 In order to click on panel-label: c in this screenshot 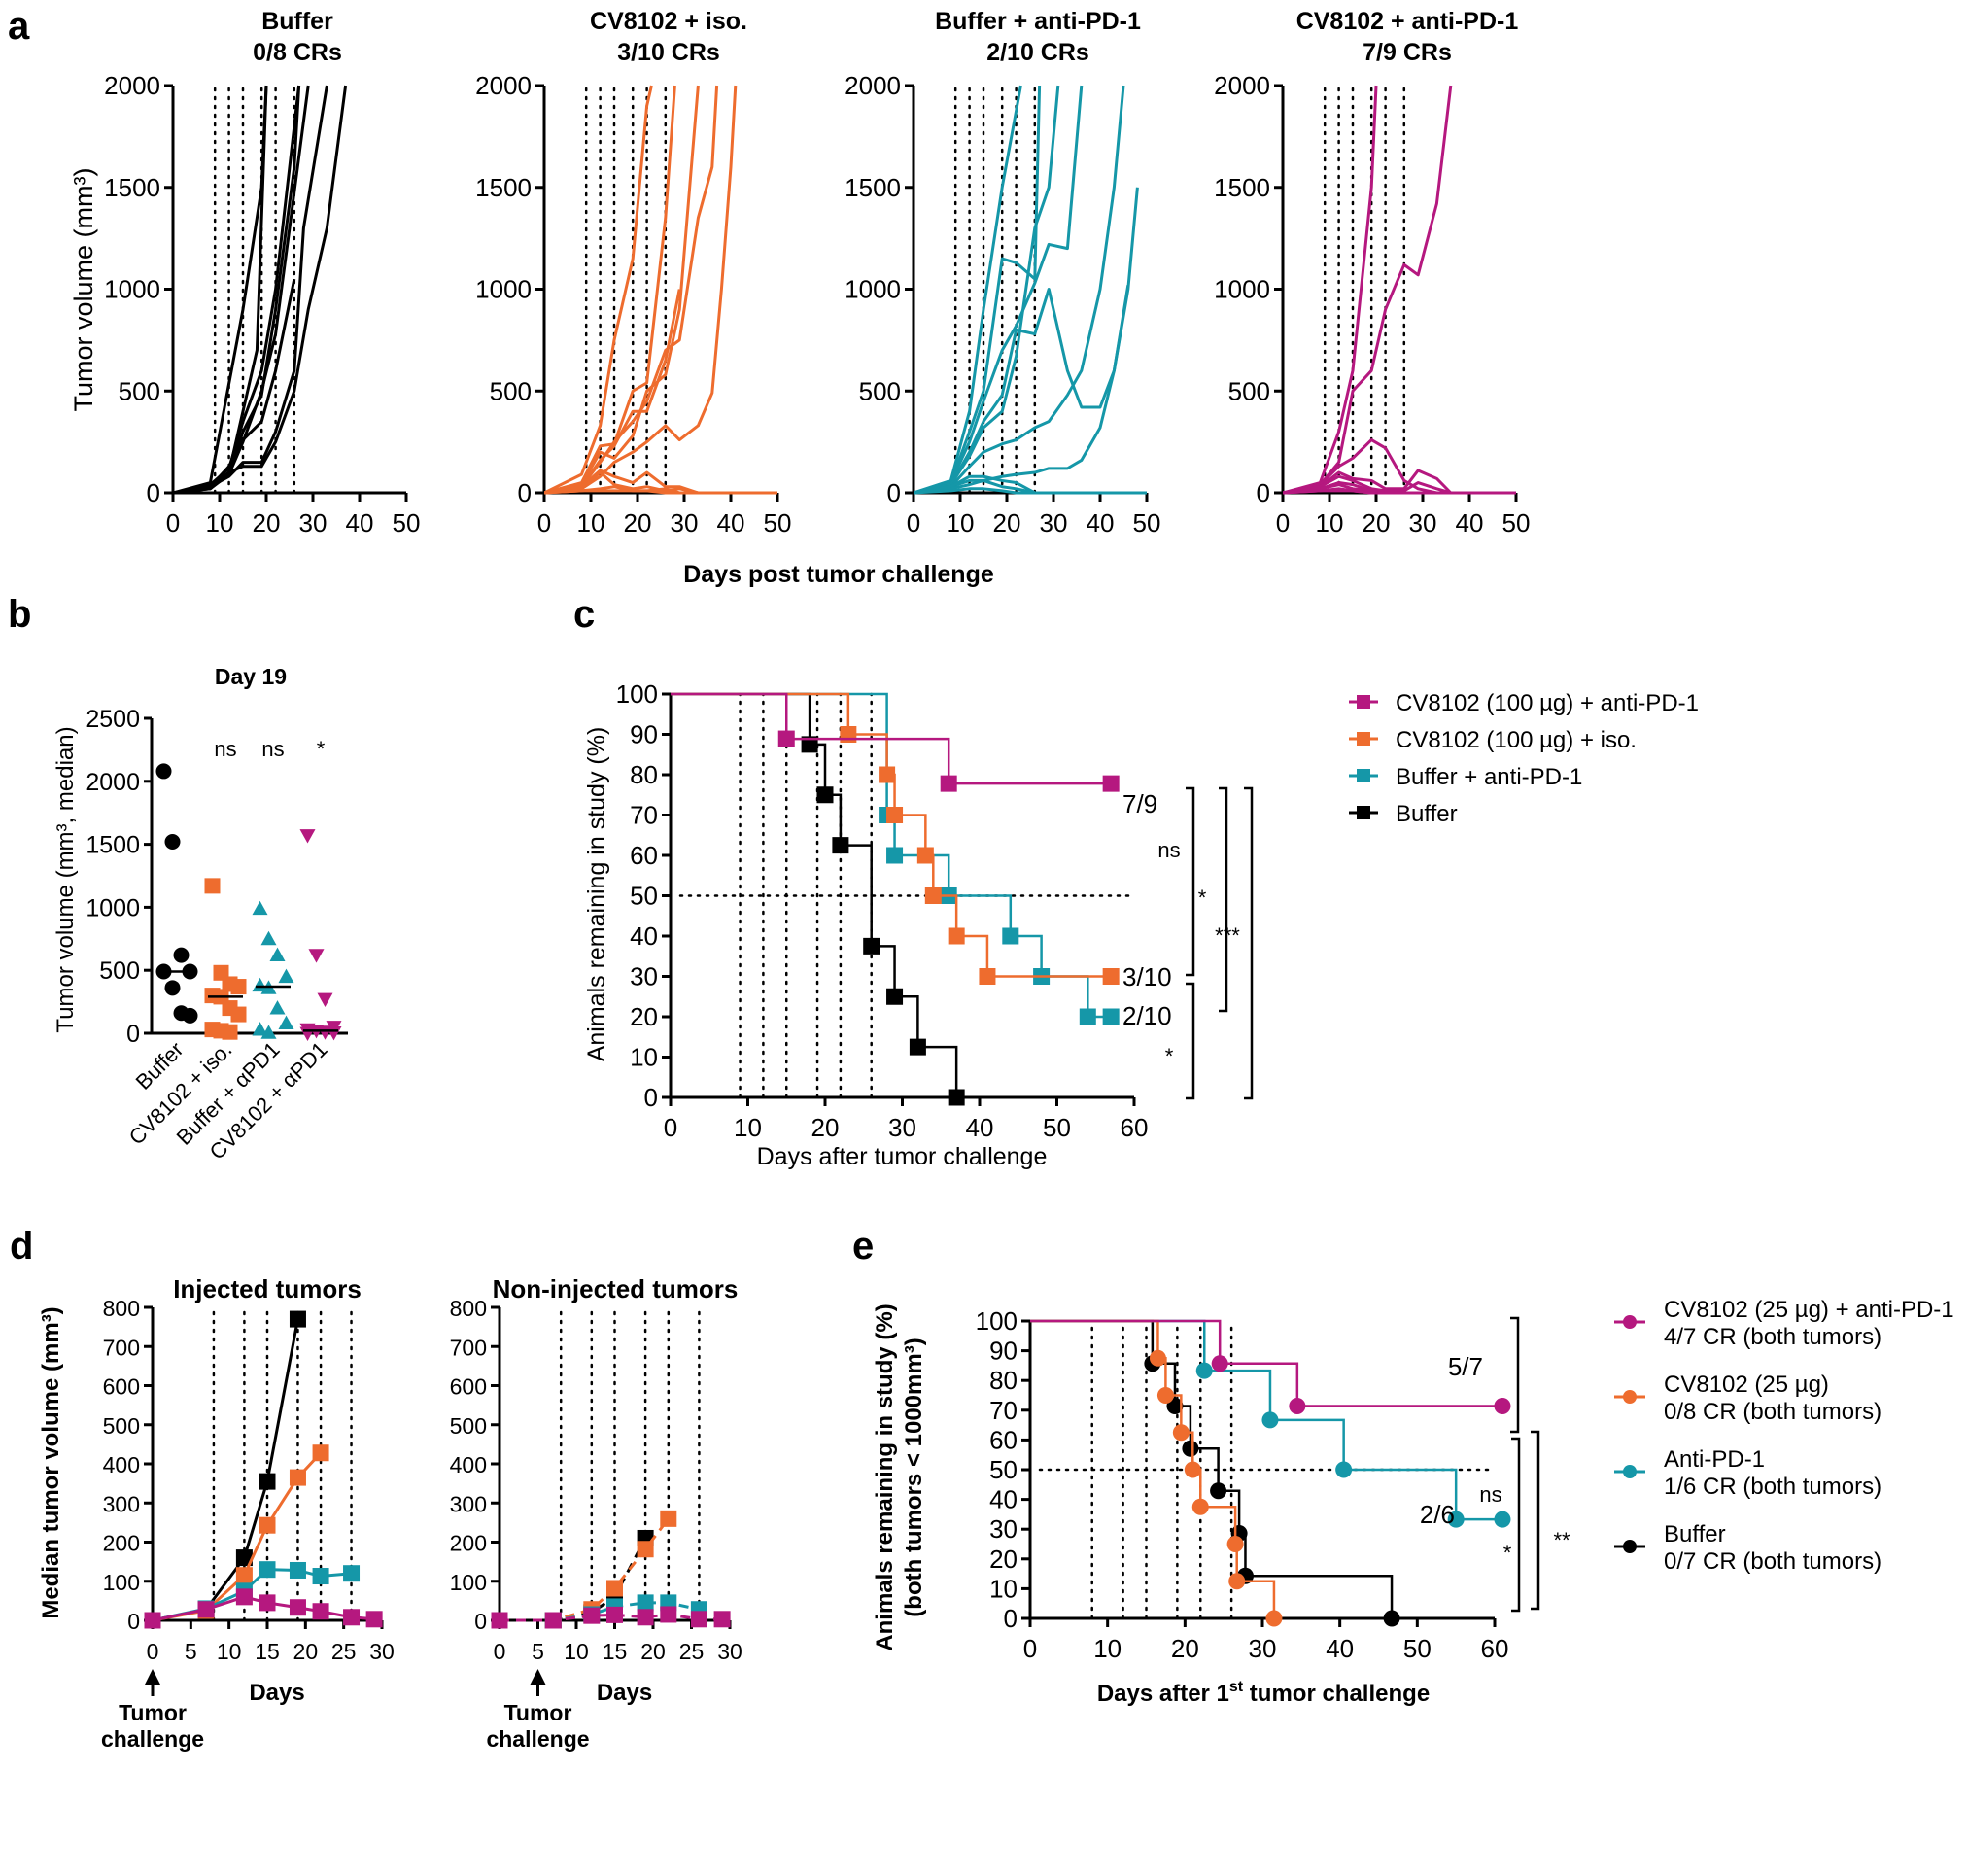, I will do `click(584, 614)`.